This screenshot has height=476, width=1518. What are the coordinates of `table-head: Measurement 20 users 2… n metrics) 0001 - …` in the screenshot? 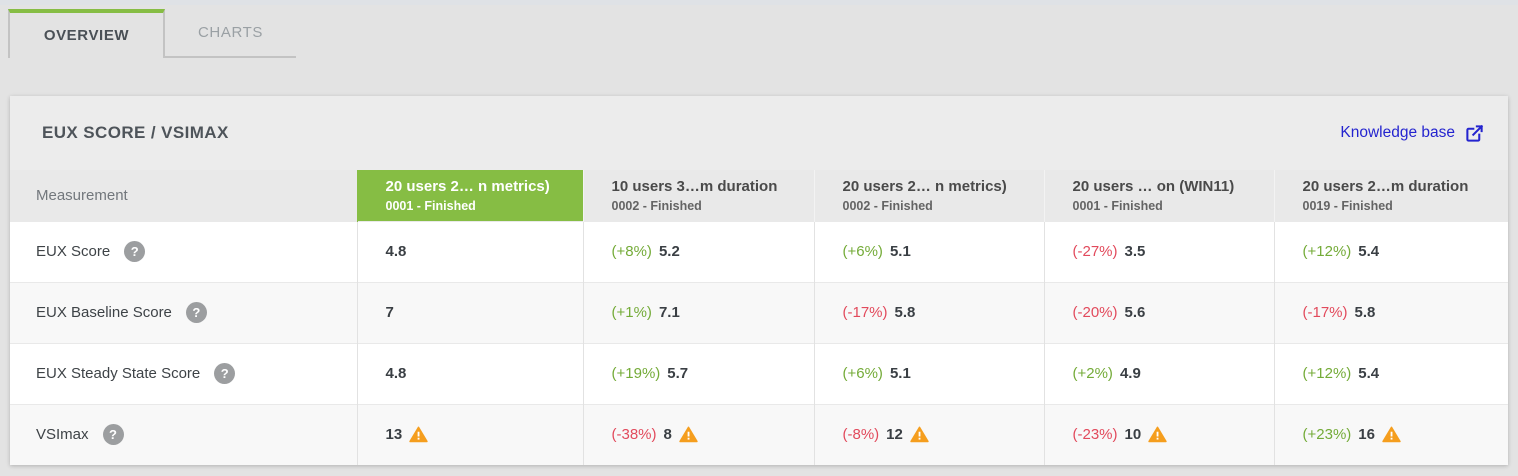 It's located at (759, 195).